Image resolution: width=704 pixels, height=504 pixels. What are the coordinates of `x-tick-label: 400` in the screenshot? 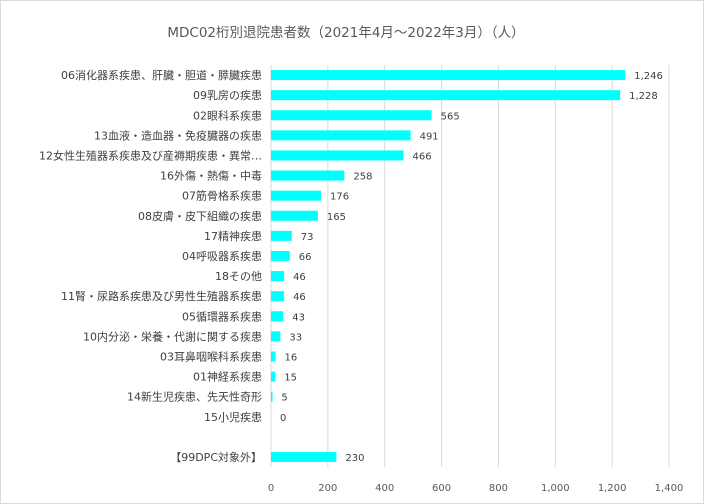 It's located at (384, 488).